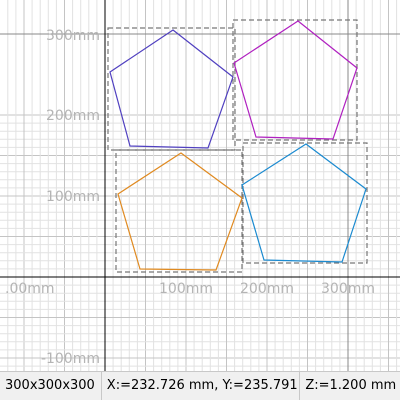  What do you see at coordinates (267, 289) in the screenshot?
I see `x-axis-label: 200mm` at bounding box center [267, 289].